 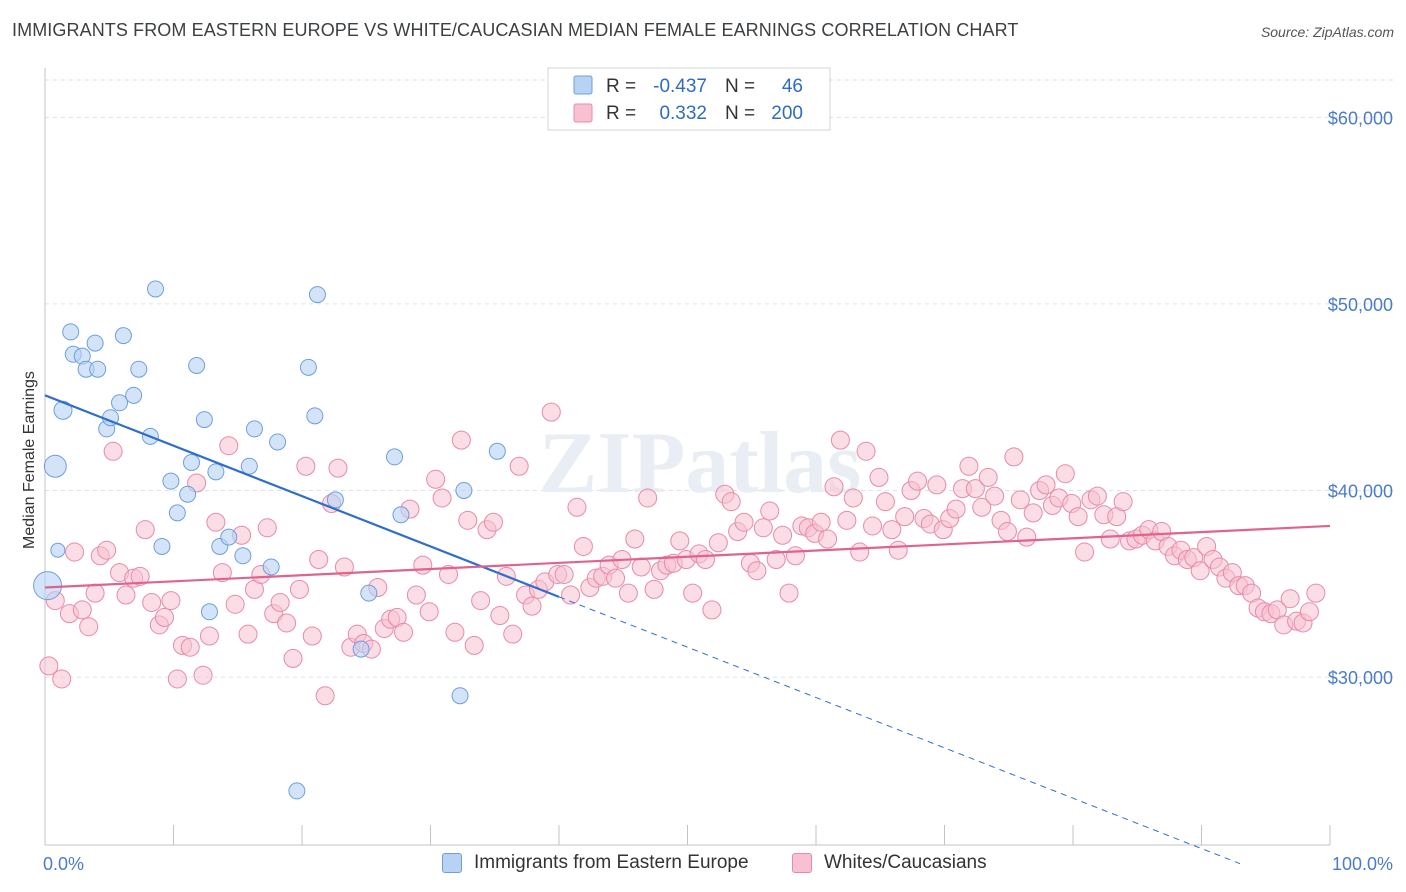 What do you see at coordinates (889, 863) in the screenshot?
I see `legend-item-whites: Whites/Caucasians` at bounding box center [889, 863].